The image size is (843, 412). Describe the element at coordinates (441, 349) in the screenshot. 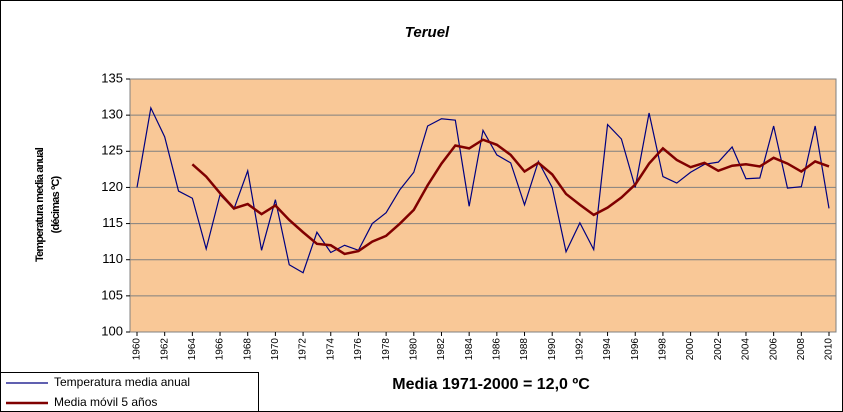

I see `x-tick-label: 1982` at that location.